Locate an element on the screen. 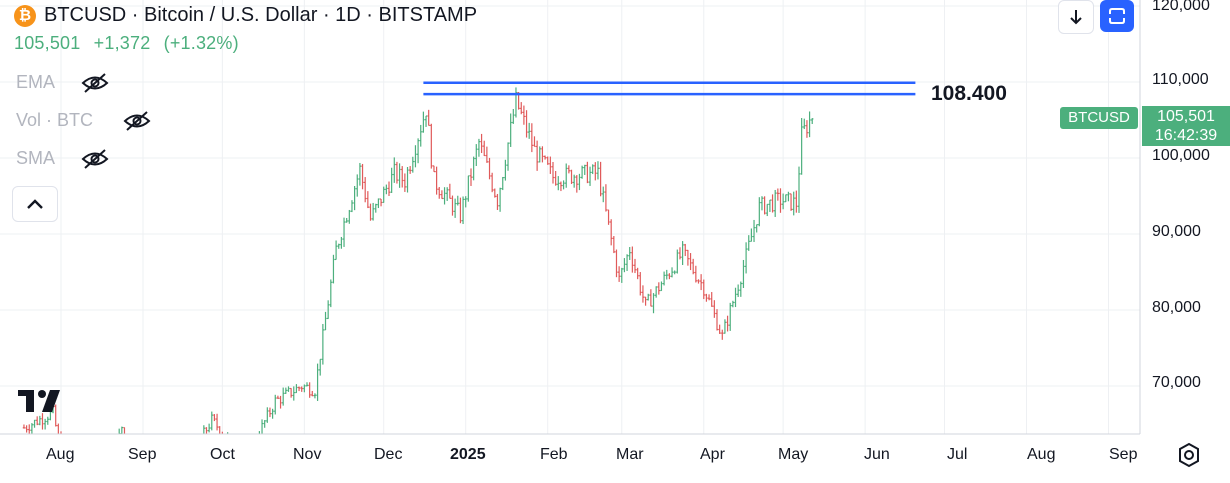 Image resolution: width=1230 pixels, height=483 pixels. x-tick-label: Jun is located at coordinates (877, 454).